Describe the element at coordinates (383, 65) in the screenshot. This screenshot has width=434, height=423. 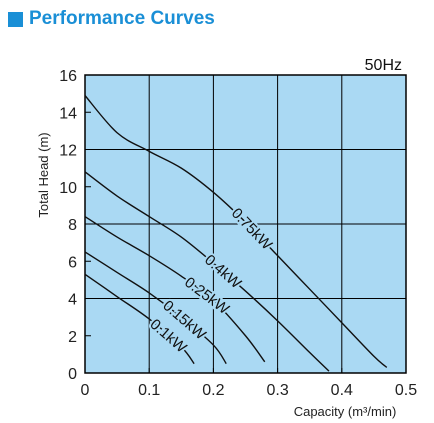
I see `frequency-label: 50Hz` at that location.